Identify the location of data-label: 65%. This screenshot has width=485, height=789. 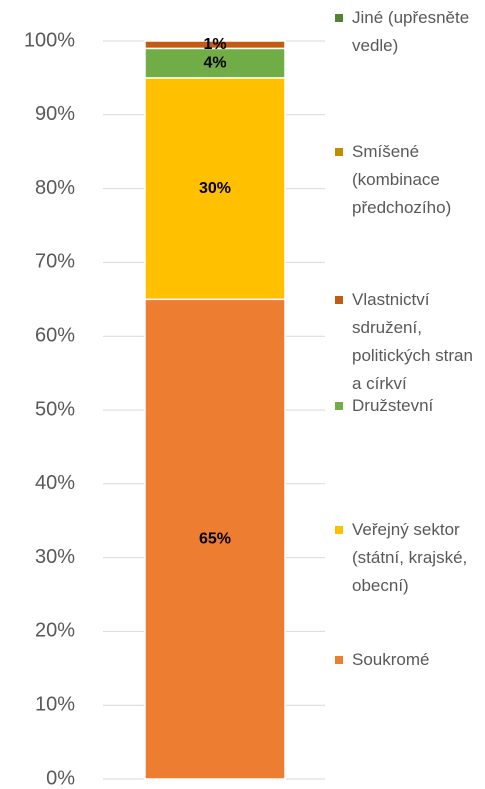
(215, 538).